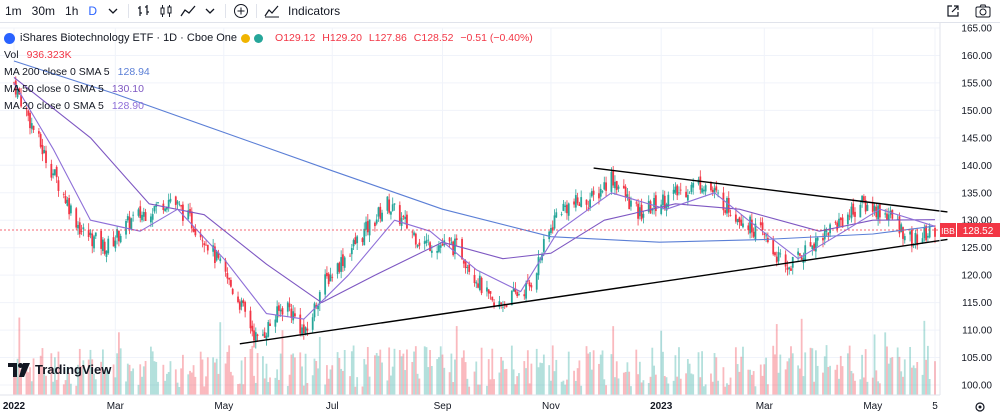  I want to click on candles-icon, so click(166, 11).